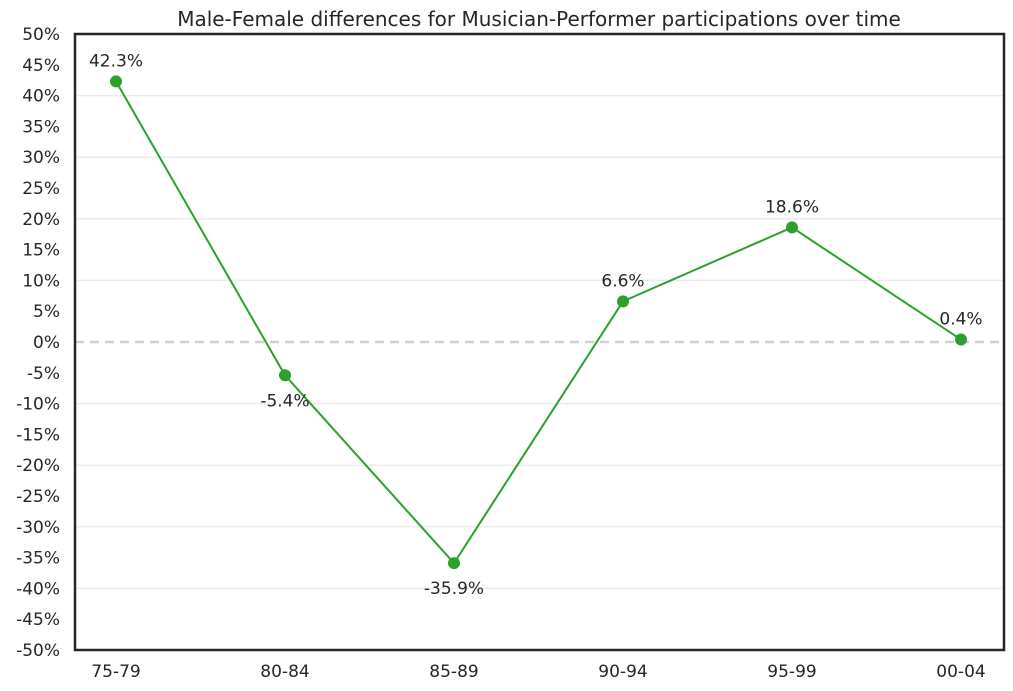 The image size is (1013, 691). Describe the element at coordinates (46, 343) in the screenshot. I see `y-tick-label: 0%` at that location.